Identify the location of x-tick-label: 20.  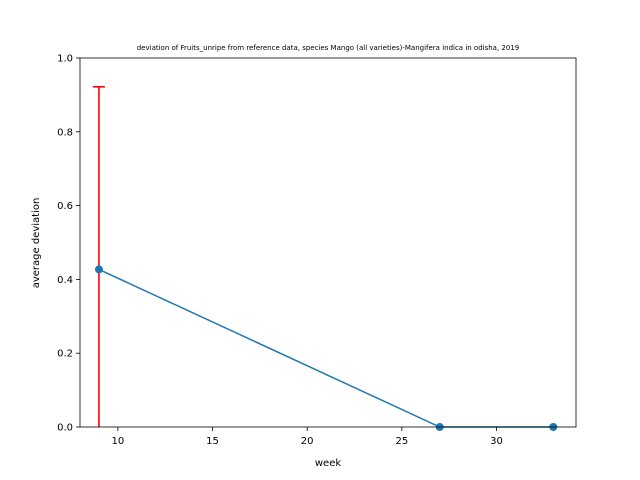
(307, 441).